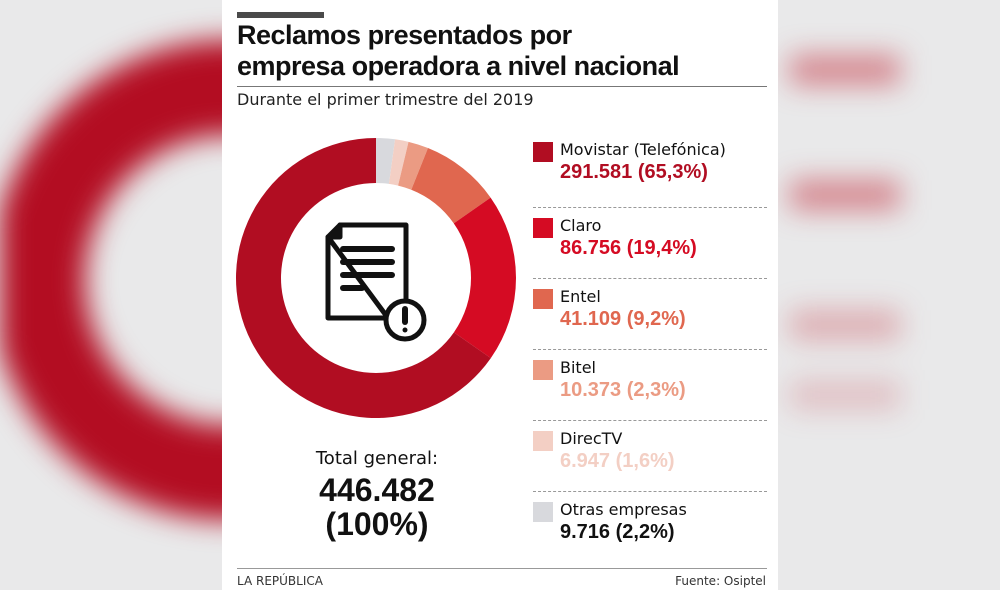 Image resolution: width=1000 pixels, height=590 pixels. What do you see at coordinates (376, 282) in the screenshot?
I see `document-warning-icon` at bounding box center [376, 282].